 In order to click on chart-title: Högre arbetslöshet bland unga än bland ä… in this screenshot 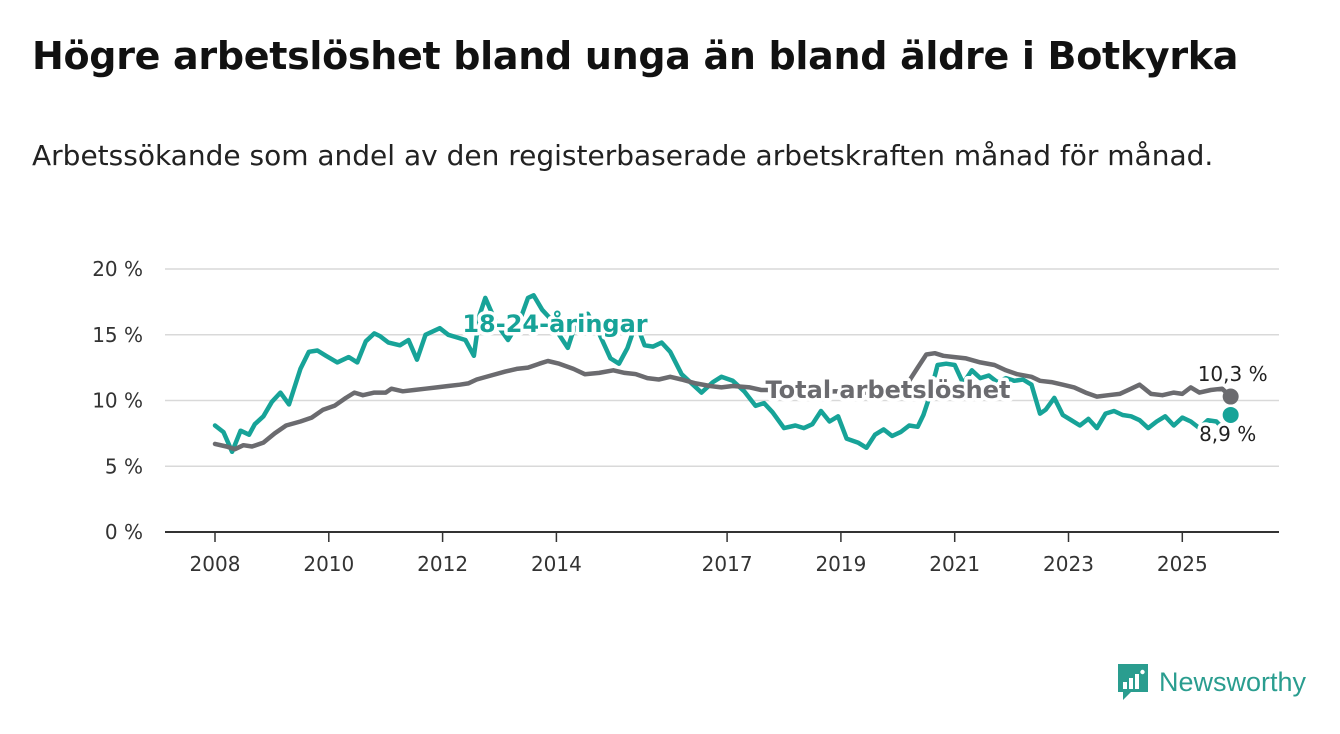, I will do `click(635, 56)`.